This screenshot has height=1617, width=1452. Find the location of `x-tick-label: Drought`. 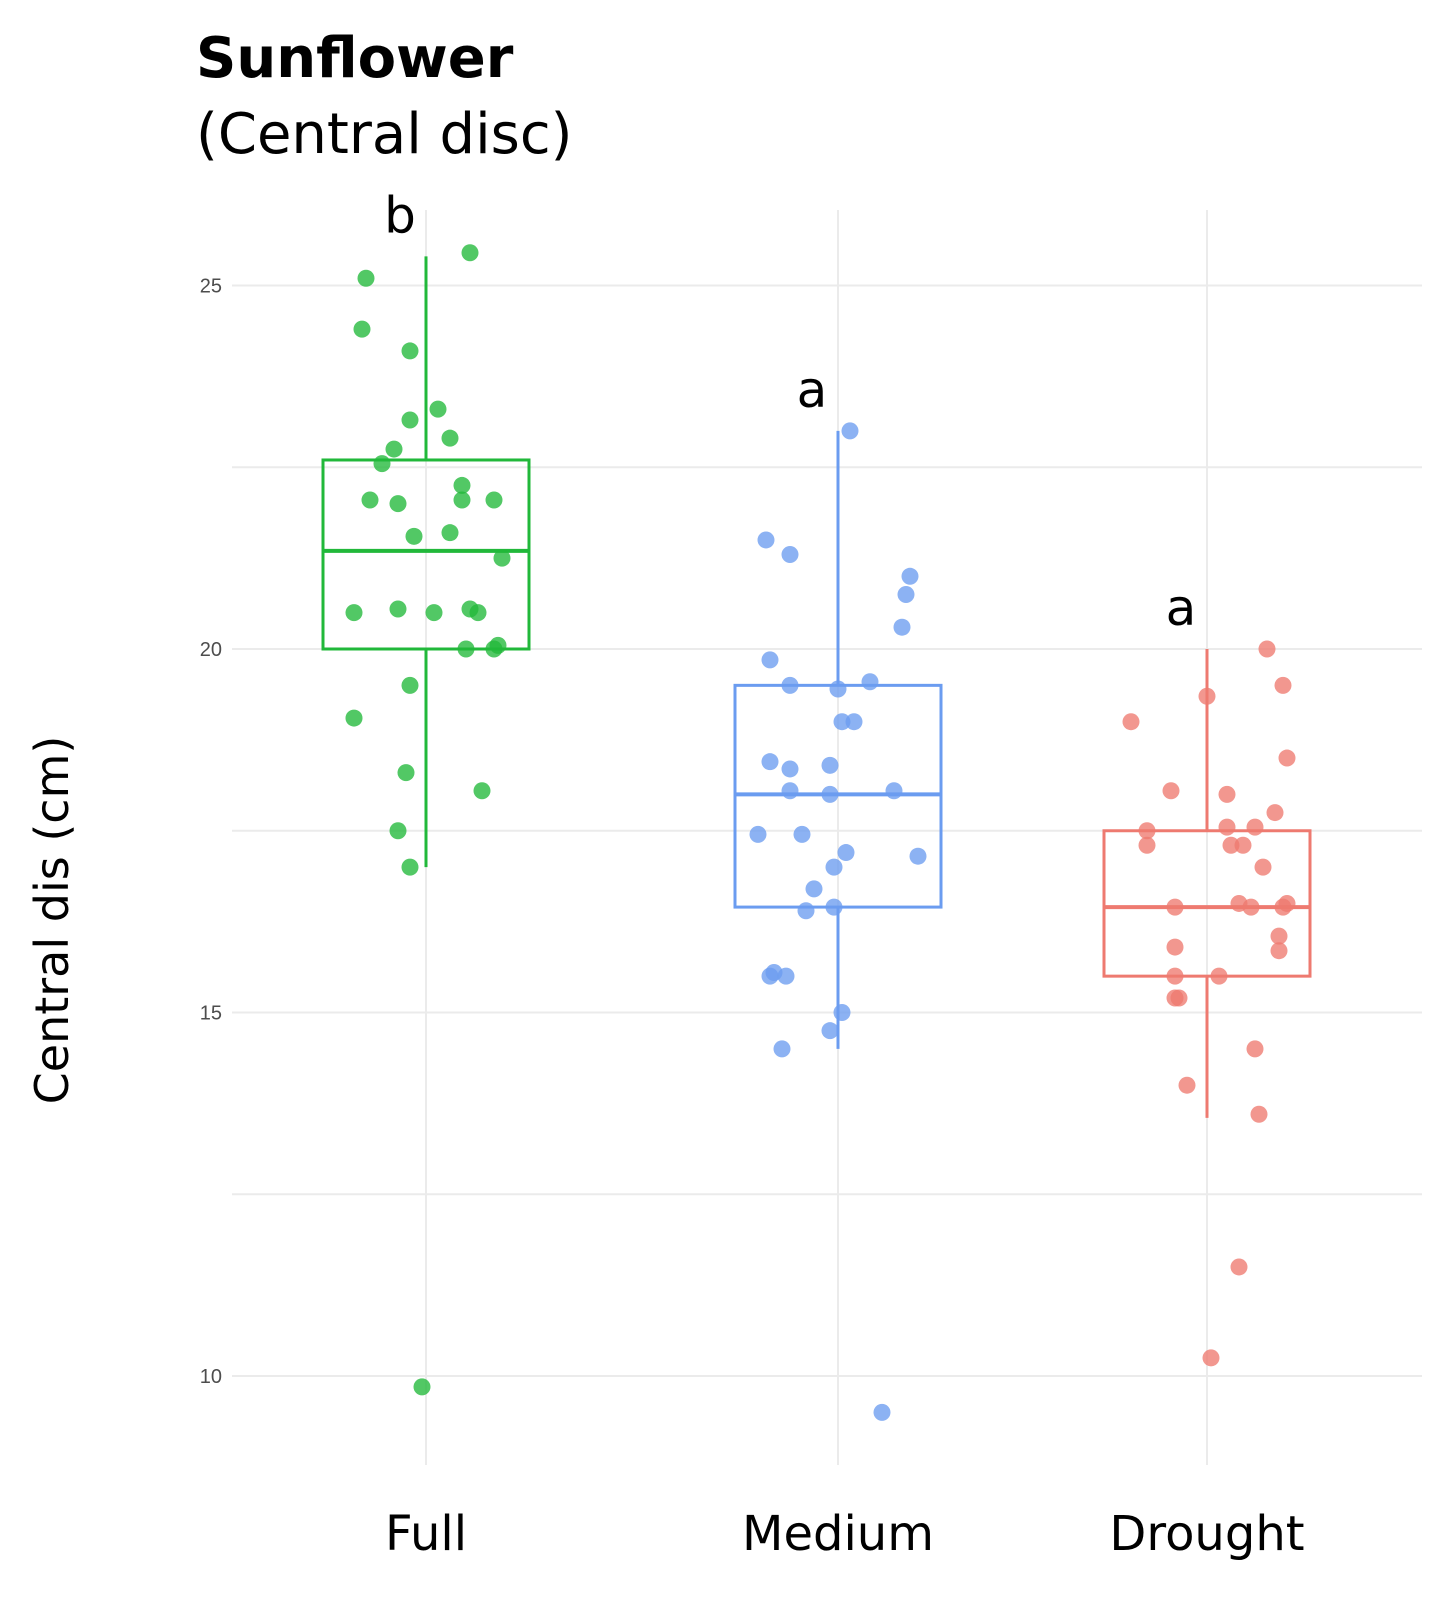

x-tick-label: Drought is located at coordinates (1206, 1534).